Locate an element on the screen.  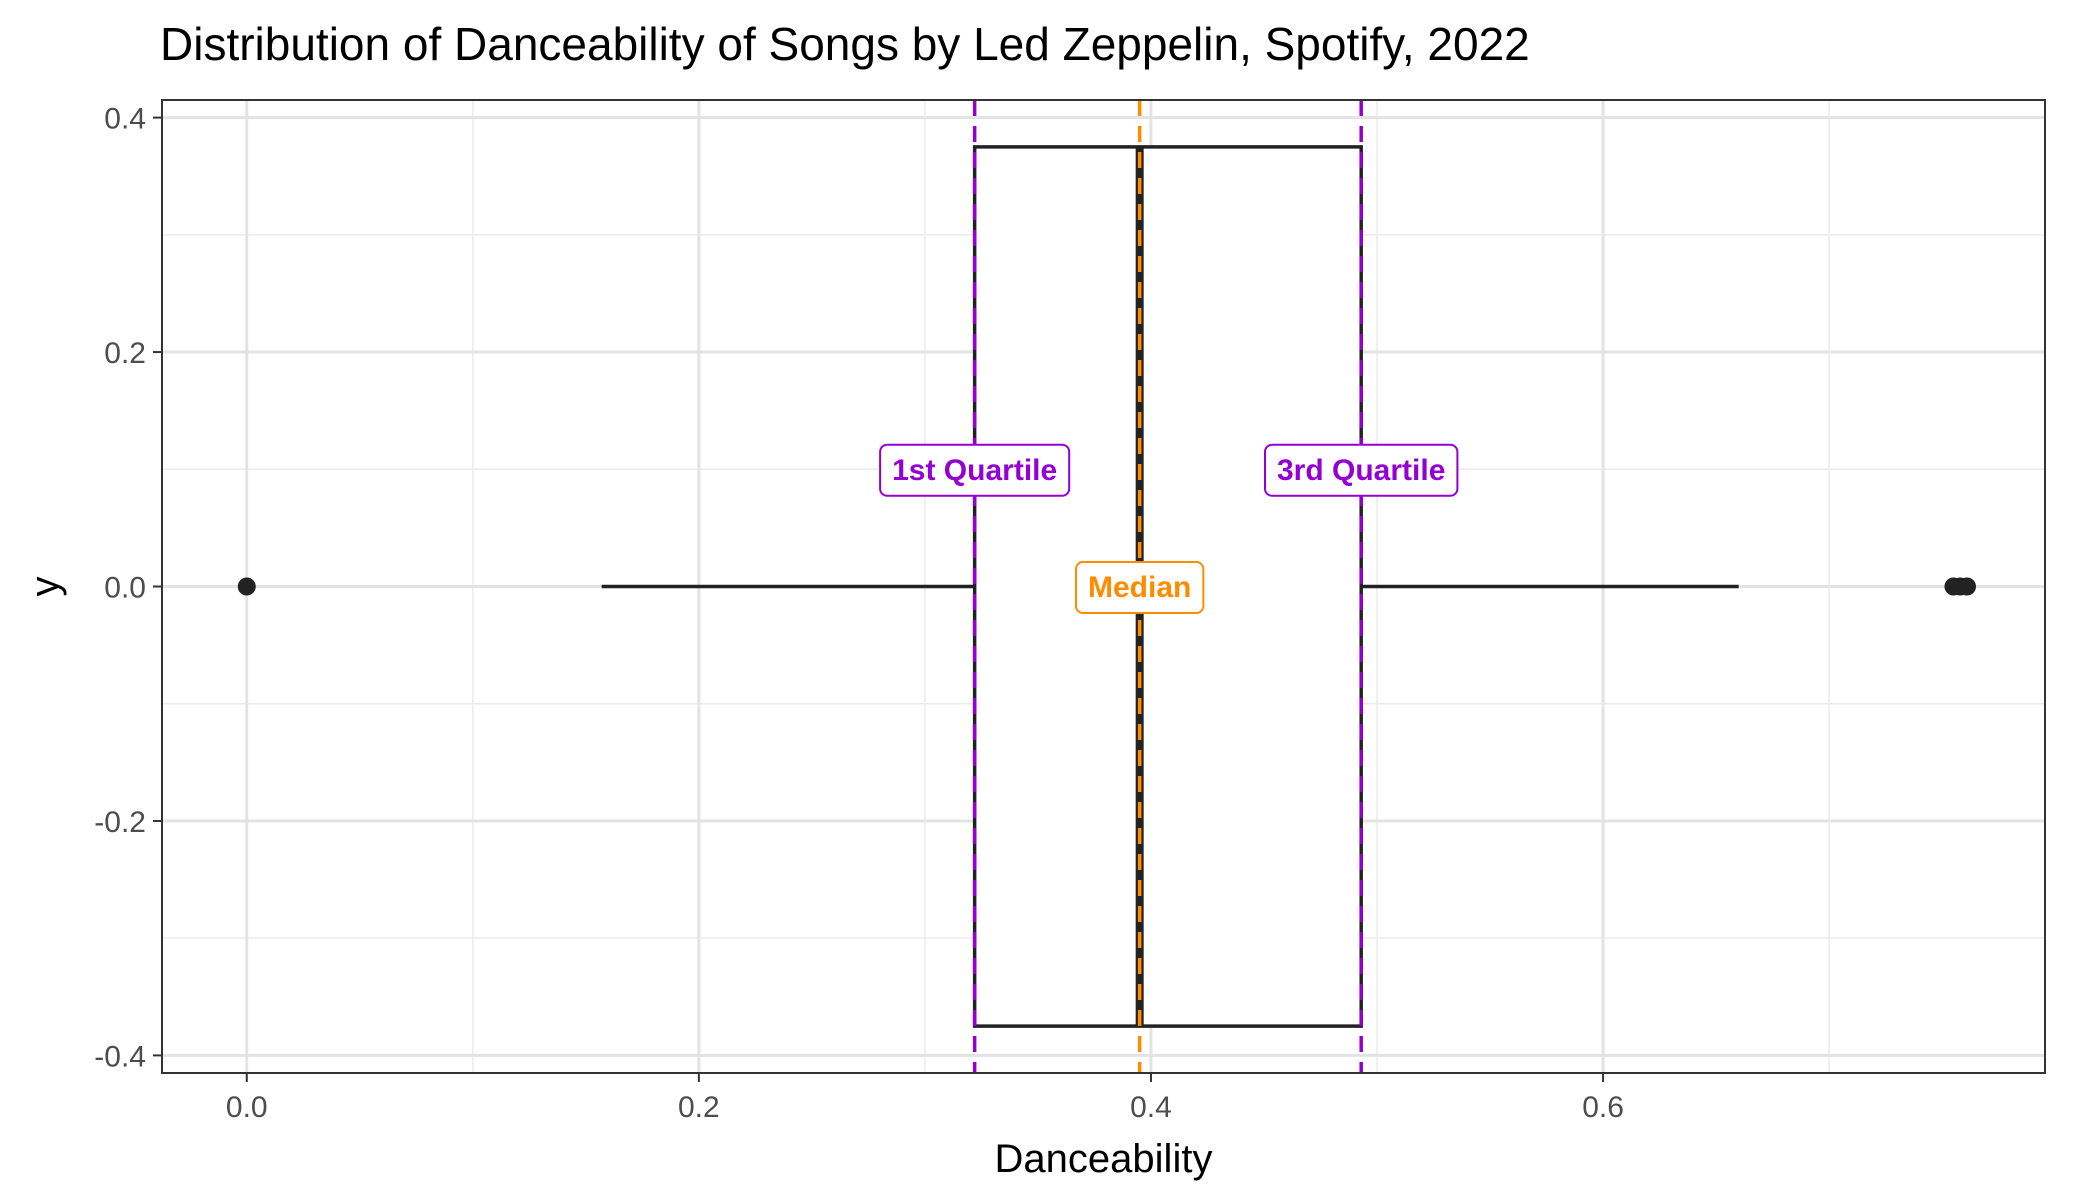
reference-label: 1st Quartile is located at coordinates (974, 470).